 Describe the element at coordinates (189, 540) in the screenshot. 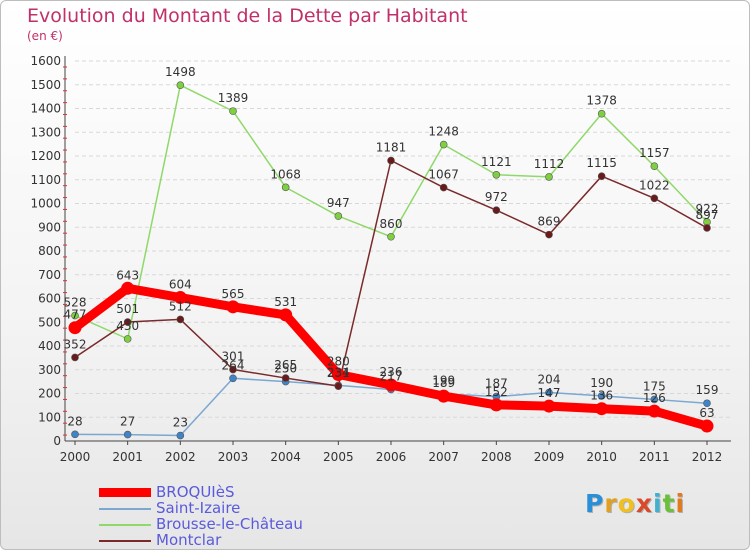

I see `legend-label-montclar: Montclar` at that location.